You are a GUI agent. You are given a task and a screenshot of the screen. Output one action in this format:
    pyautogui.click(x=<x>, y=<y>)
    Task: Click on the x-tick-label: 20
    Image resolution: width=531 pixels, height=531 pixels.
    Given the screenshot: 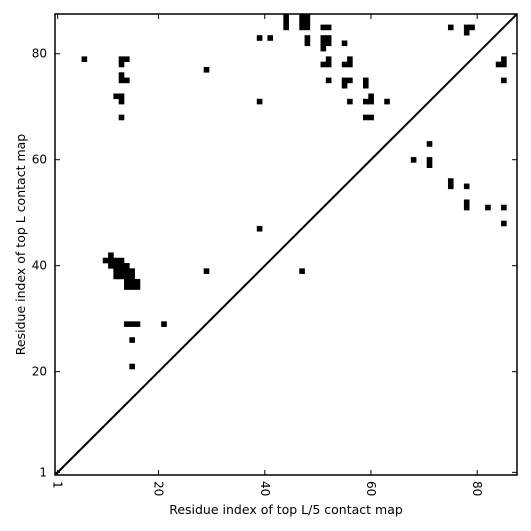 What is the action you would take?
    pyautogui.click(x=159, y=488)
    